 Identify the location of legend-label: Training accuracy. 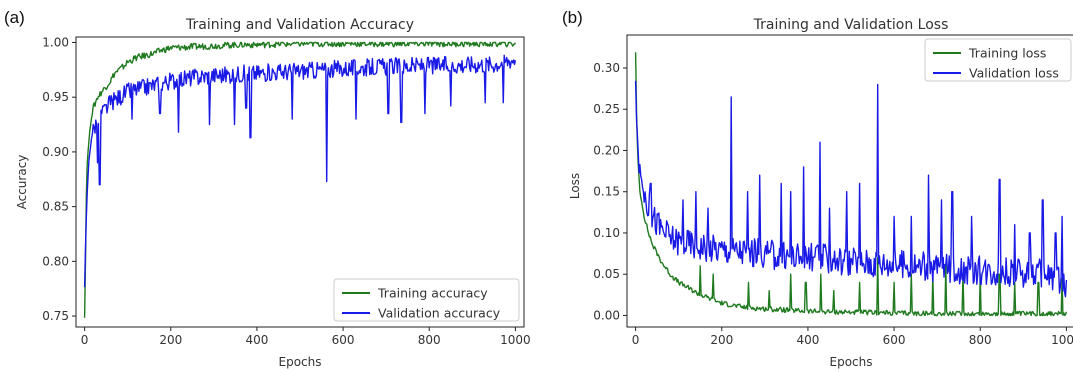
(432, 293).